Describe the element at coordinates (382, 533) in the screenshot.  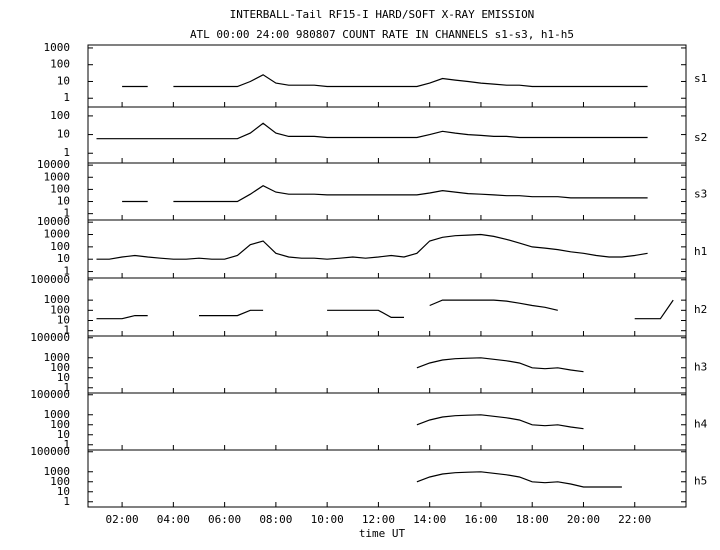
I see `x-axis-label: time UT` at that location.